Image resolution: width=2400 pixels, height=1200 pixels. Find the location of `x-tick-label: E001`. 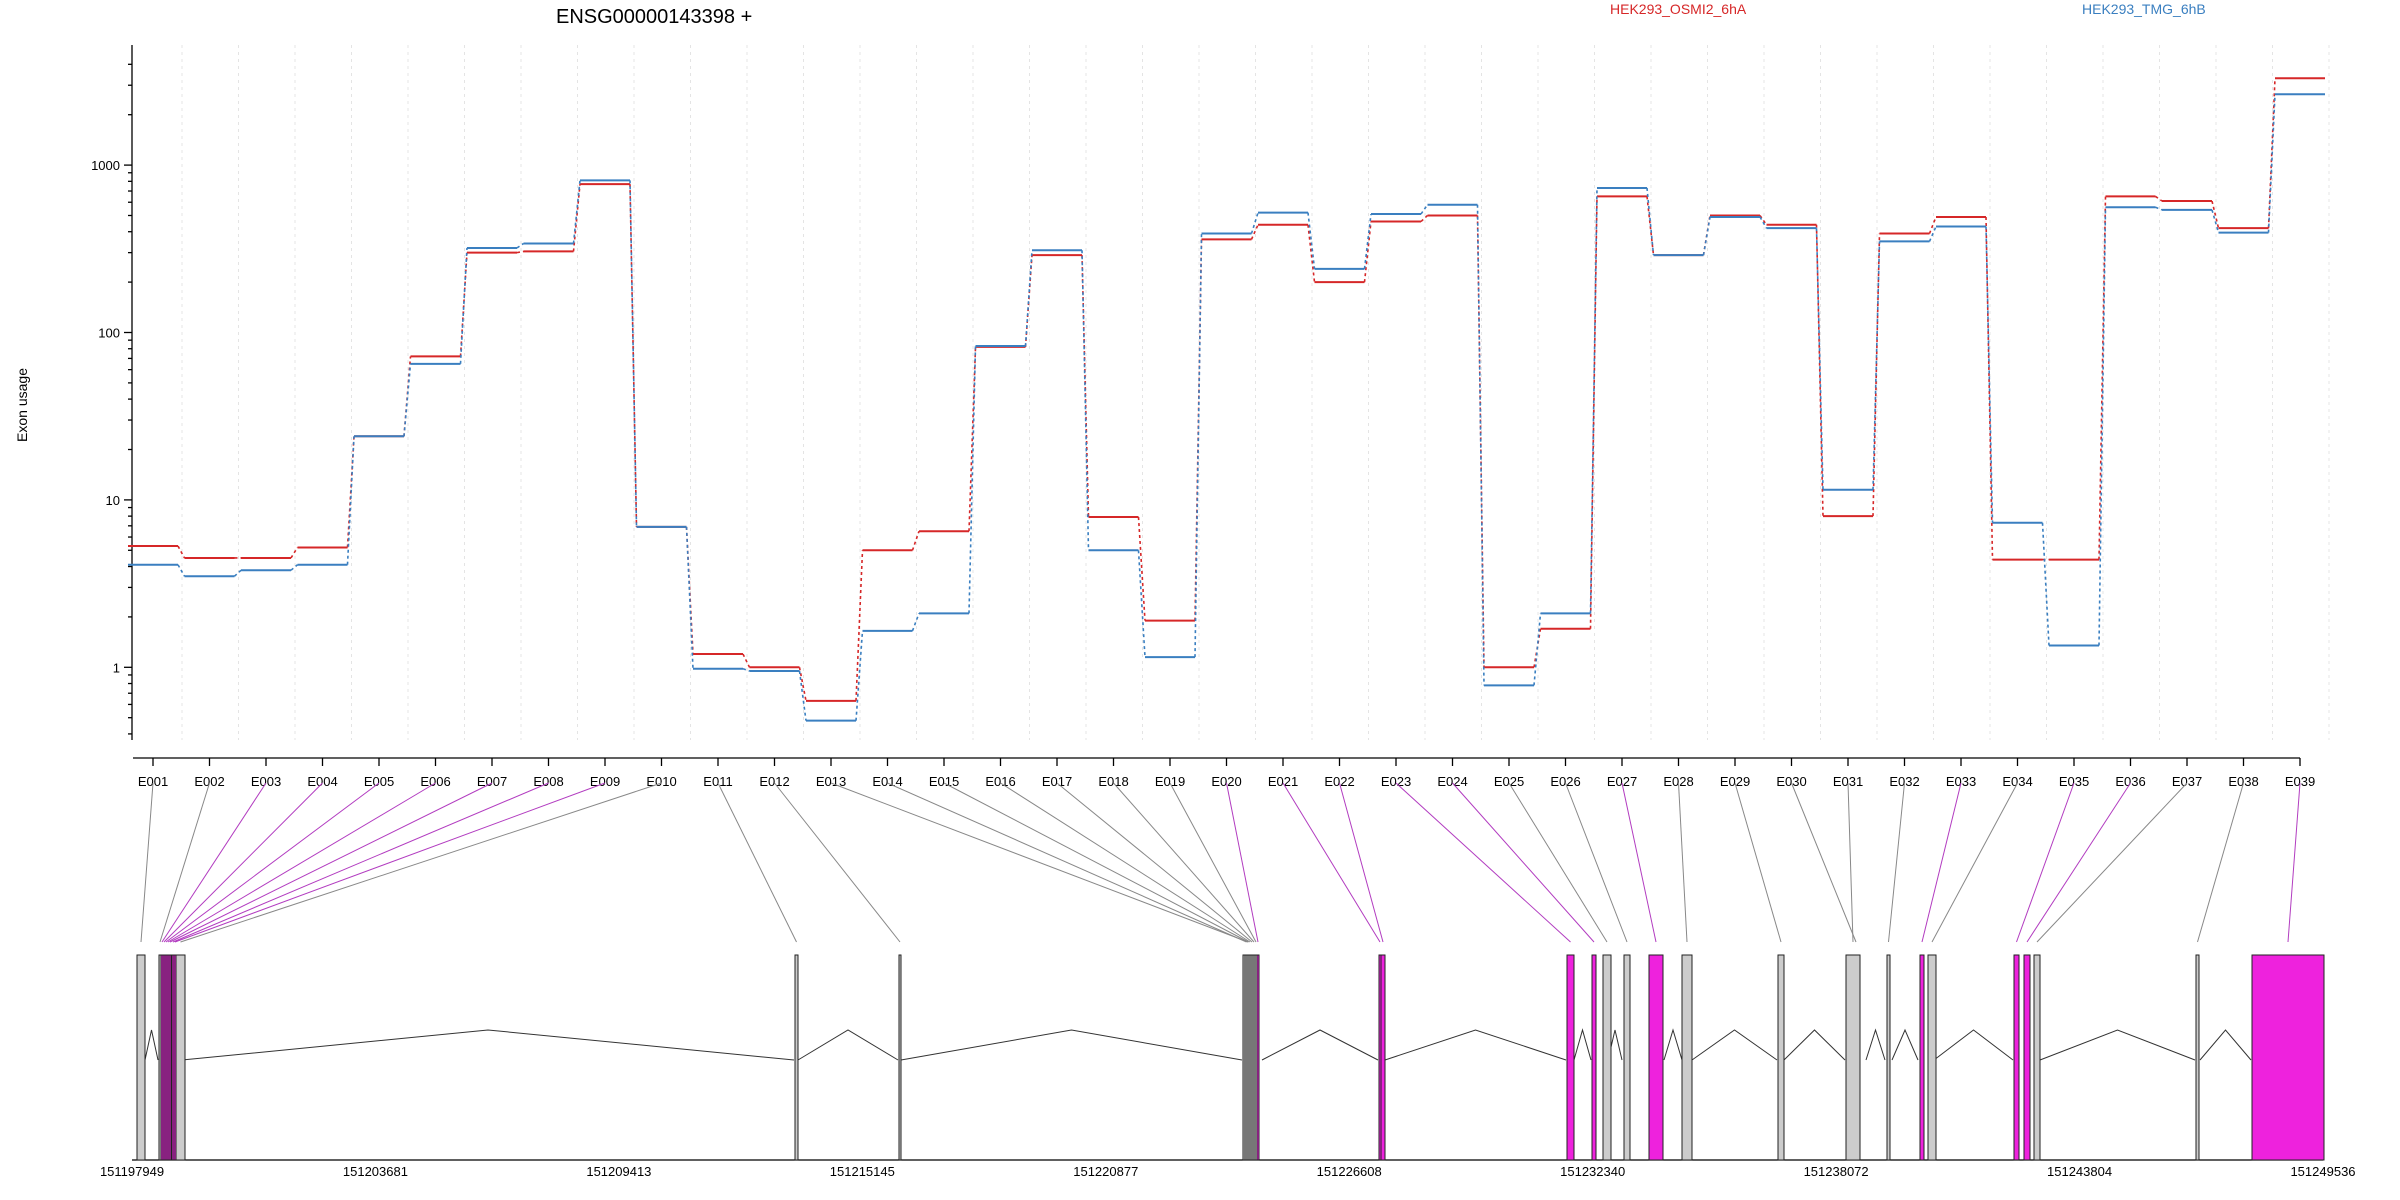

x-tick-label: E001 is located at coordinates (153, 781).